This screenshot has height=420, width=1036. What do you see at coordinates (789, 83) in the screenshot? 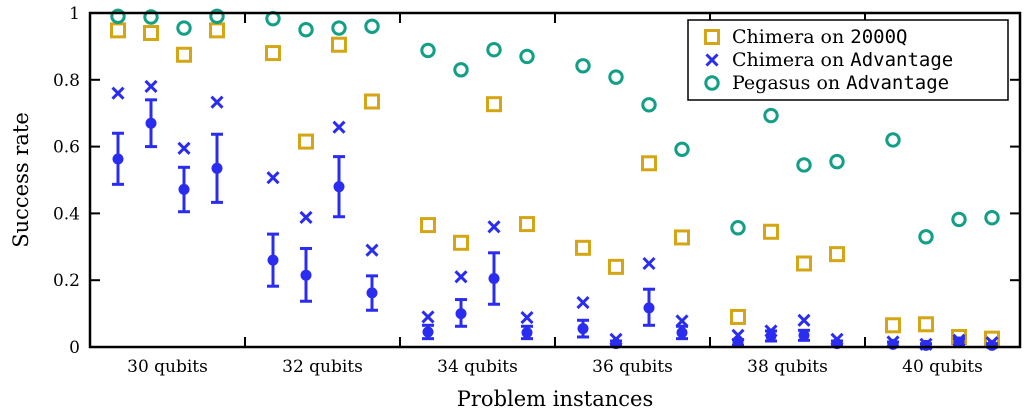
I see `legend-entry-topology: Pegasus on` at bounding box center [789, 83].